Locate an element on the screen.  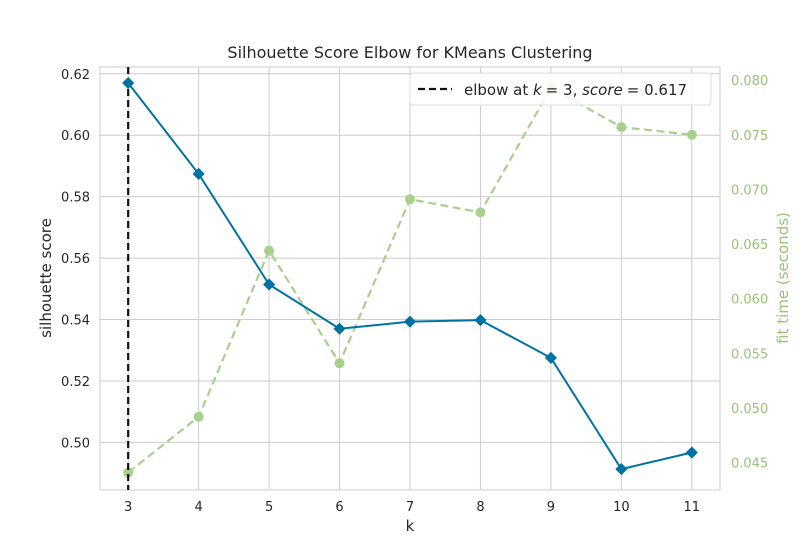
x-tick-label: 11 is located at coordinates (692, 507).